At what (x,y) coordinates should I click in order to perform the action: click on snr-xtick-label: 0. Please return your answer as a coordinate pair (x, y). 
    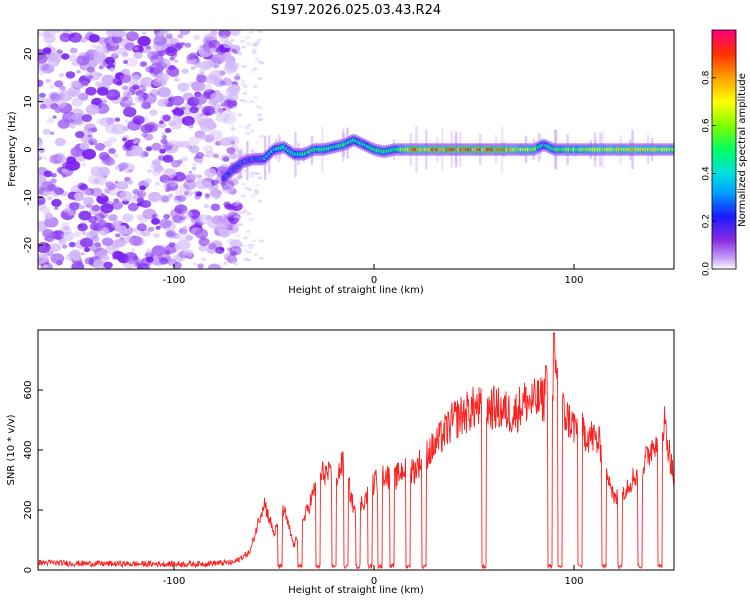
    Looking at the image, I should click on (374, 581).